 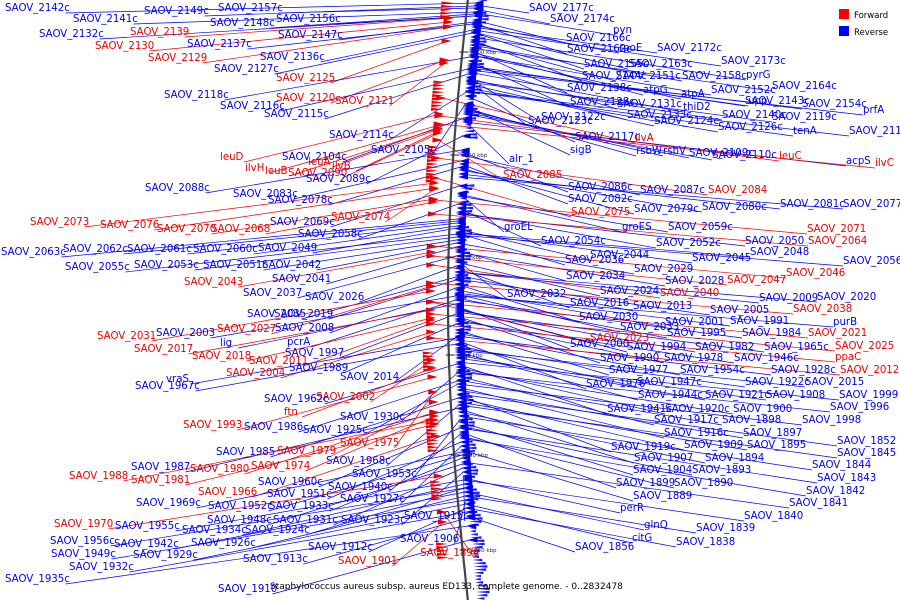 What do you see at coordinates (669, 382) in the screenshot?
I see `gene-label-SAOV_1947c: SAOV_1947c` at bounding box center [669, 382].